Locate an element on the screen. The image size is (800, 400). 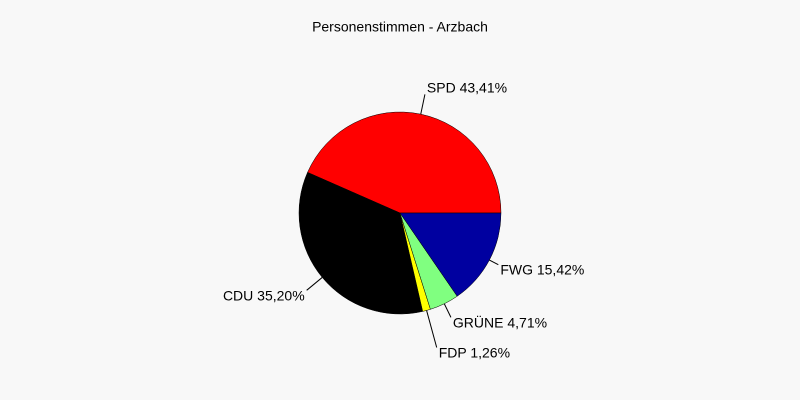
slice-label: CDU 35,20% is located at coordinates (264, 295).